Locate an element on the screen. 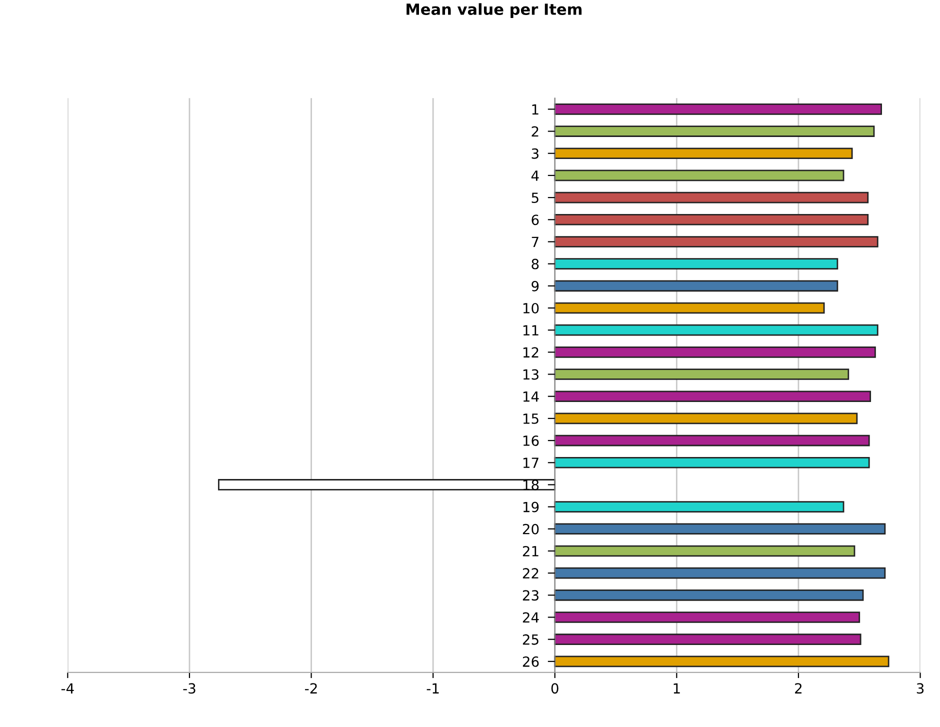 This screenshot has width=940, height=727. y-tick-label: 21 is located at coordinates (530, 551).